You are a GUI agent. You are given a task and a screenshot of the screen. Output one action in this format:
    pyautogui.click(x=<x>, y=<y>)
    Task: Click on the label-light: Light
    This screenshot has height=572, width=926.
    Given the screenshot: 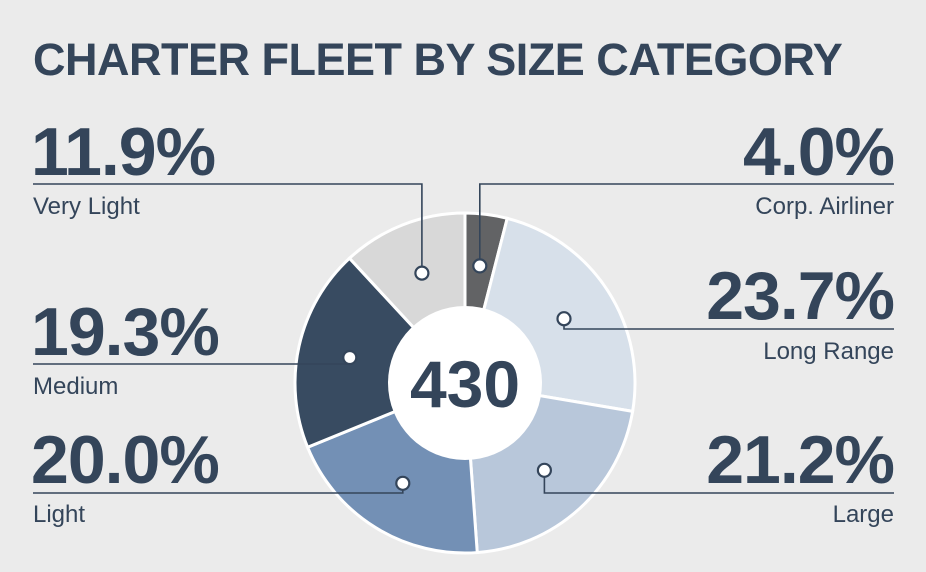 What is the action you would take?
    pyautogui.click(x=59, y=514)
    